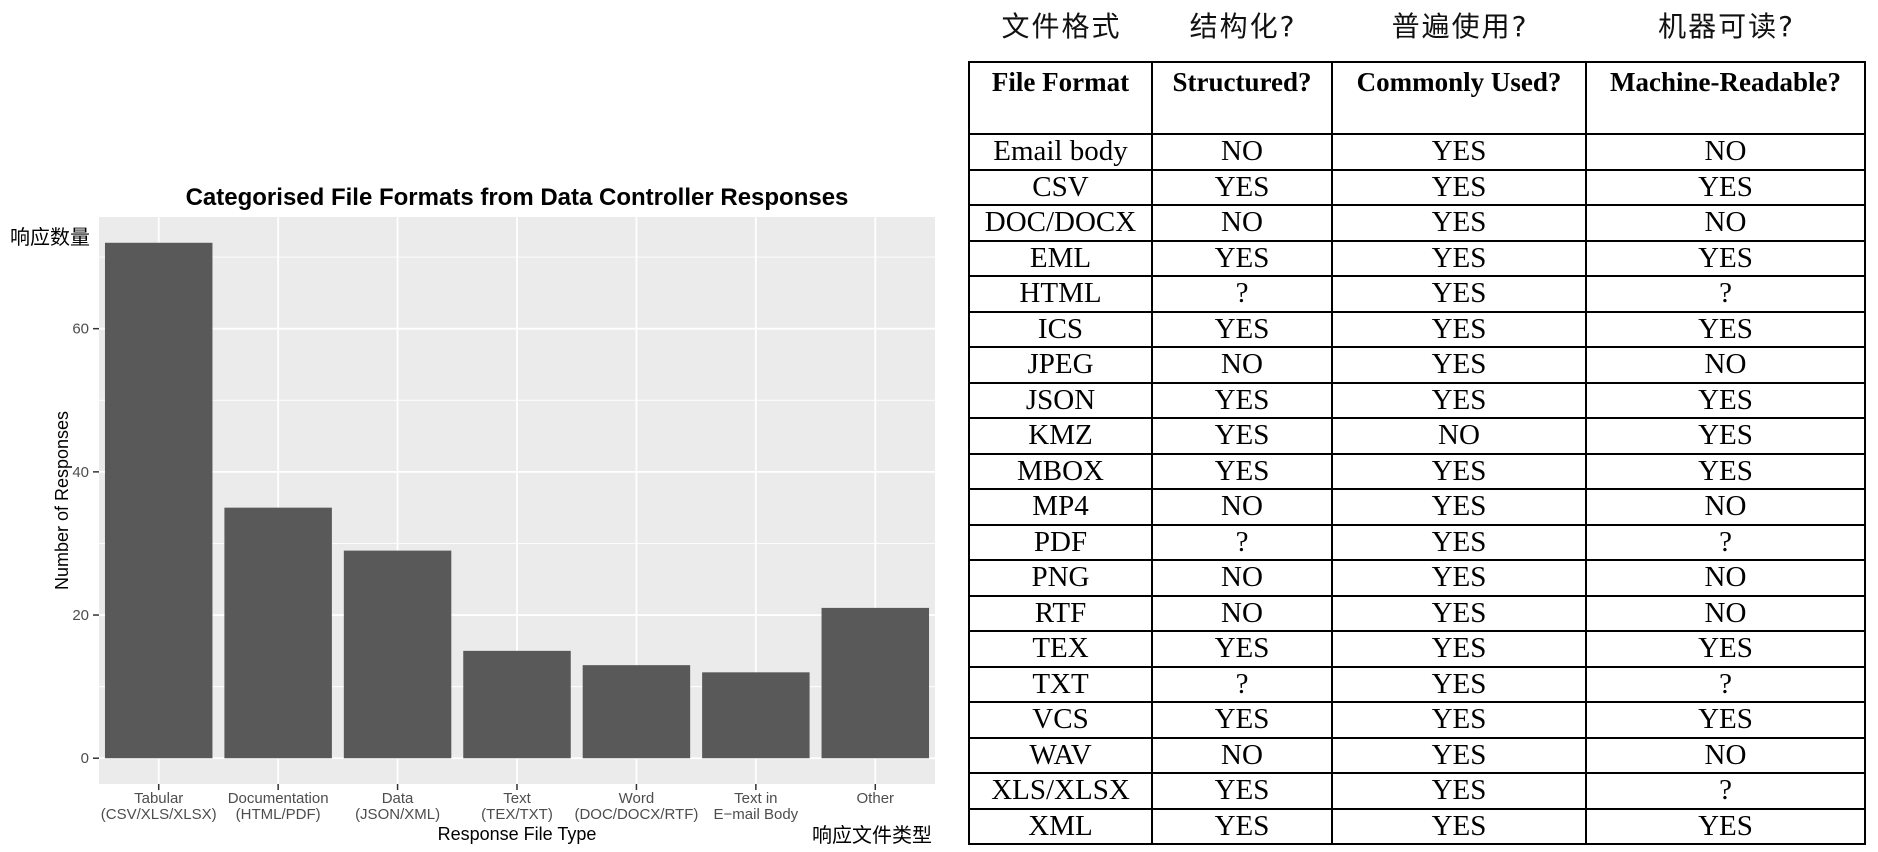 This screenshot has width=1878, height=852. I want to click on header-structured: Structured?, so click(1242, 98).